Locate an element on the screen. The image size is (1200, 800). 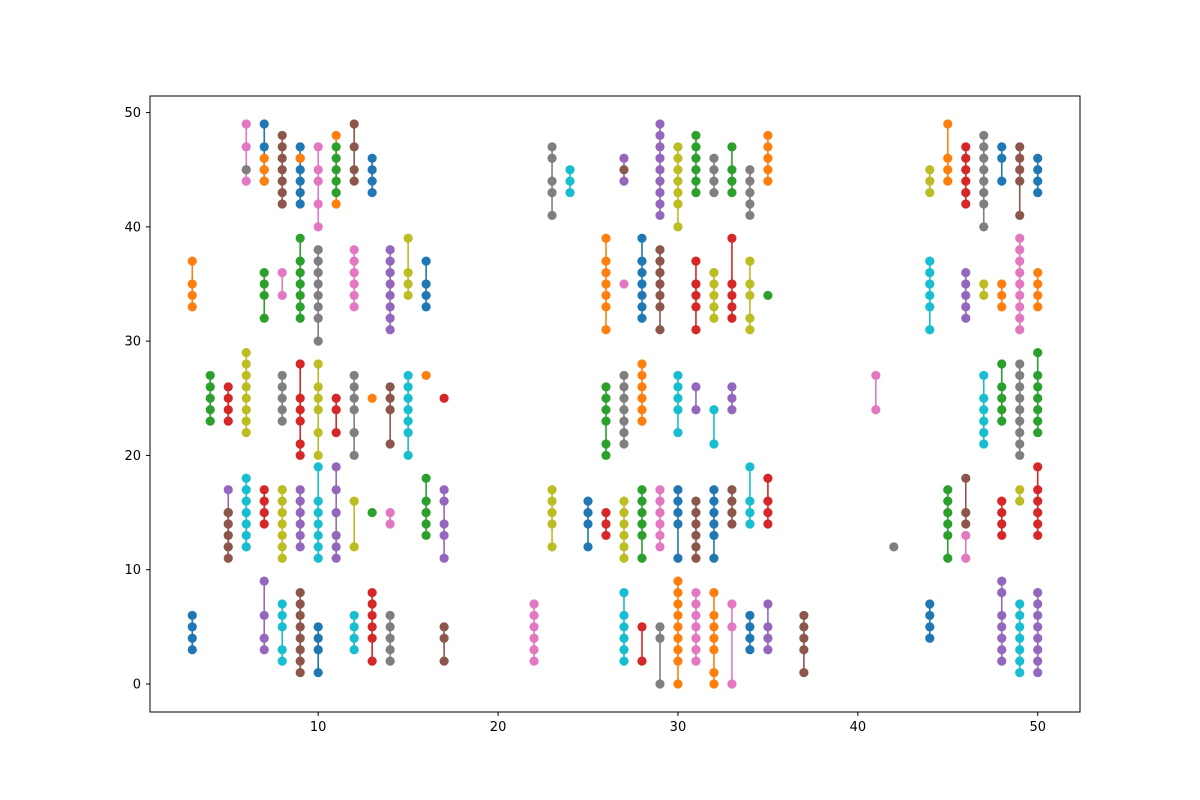
y-tick-label: 50 is located at coordinates (132, 113).